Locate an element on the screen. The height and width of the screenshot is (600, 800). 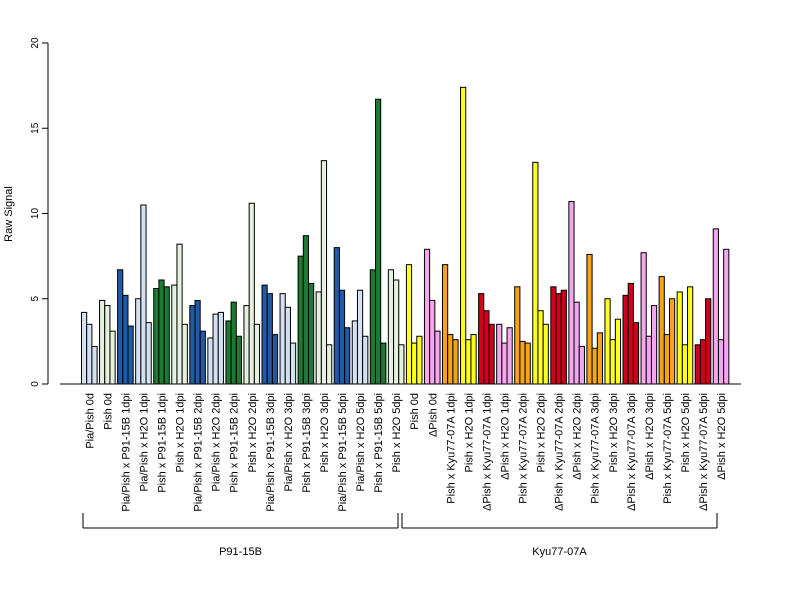
category-label: ΔPish x H2O 3dpi is located at coordinates (650, 436).